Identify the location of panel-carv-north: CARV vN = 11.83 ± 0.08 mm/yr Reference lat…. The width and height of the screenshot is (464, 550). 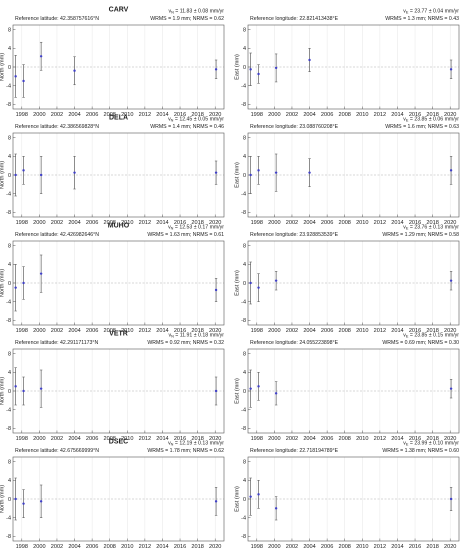
(112, 62).